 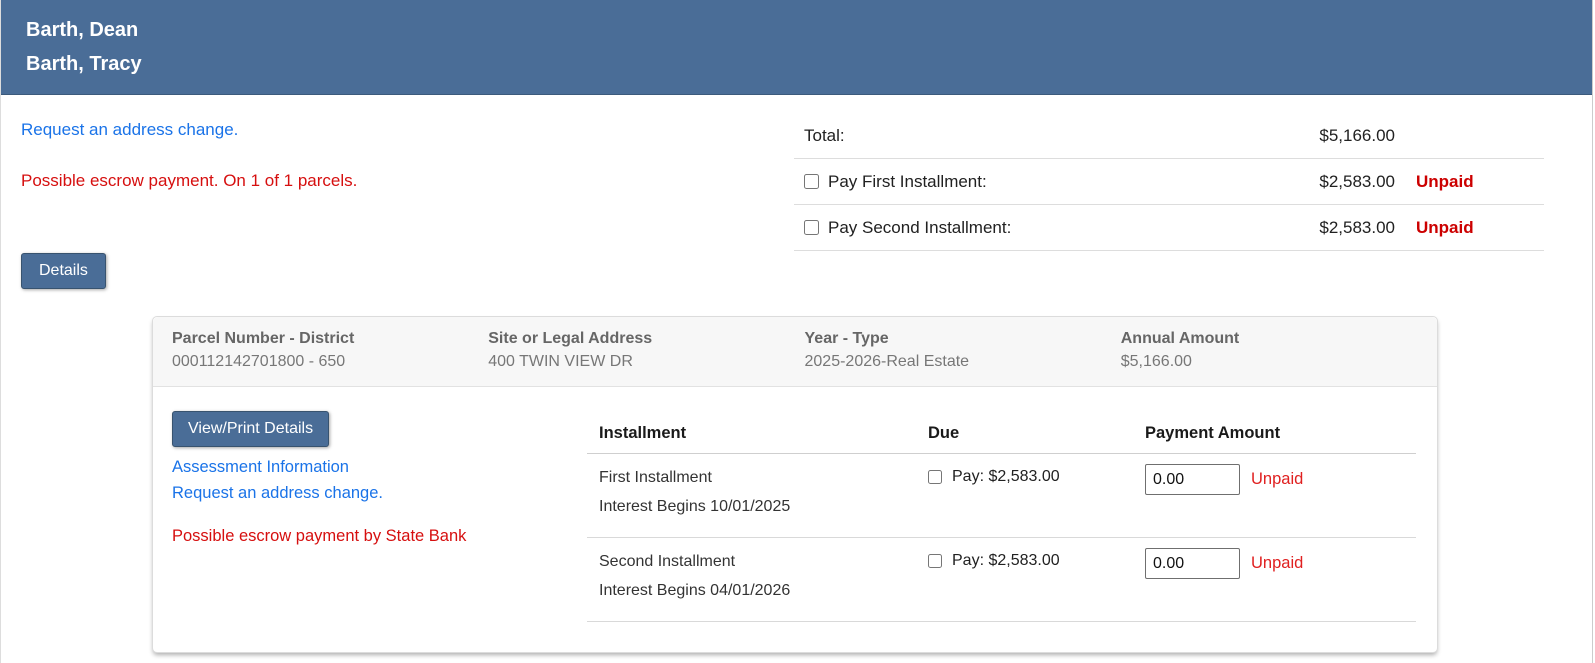 What do you see at coordinates (935, 477) in the screenshot?
I see `first-installment-pay-checkbox` at bounding box center [935, 477].